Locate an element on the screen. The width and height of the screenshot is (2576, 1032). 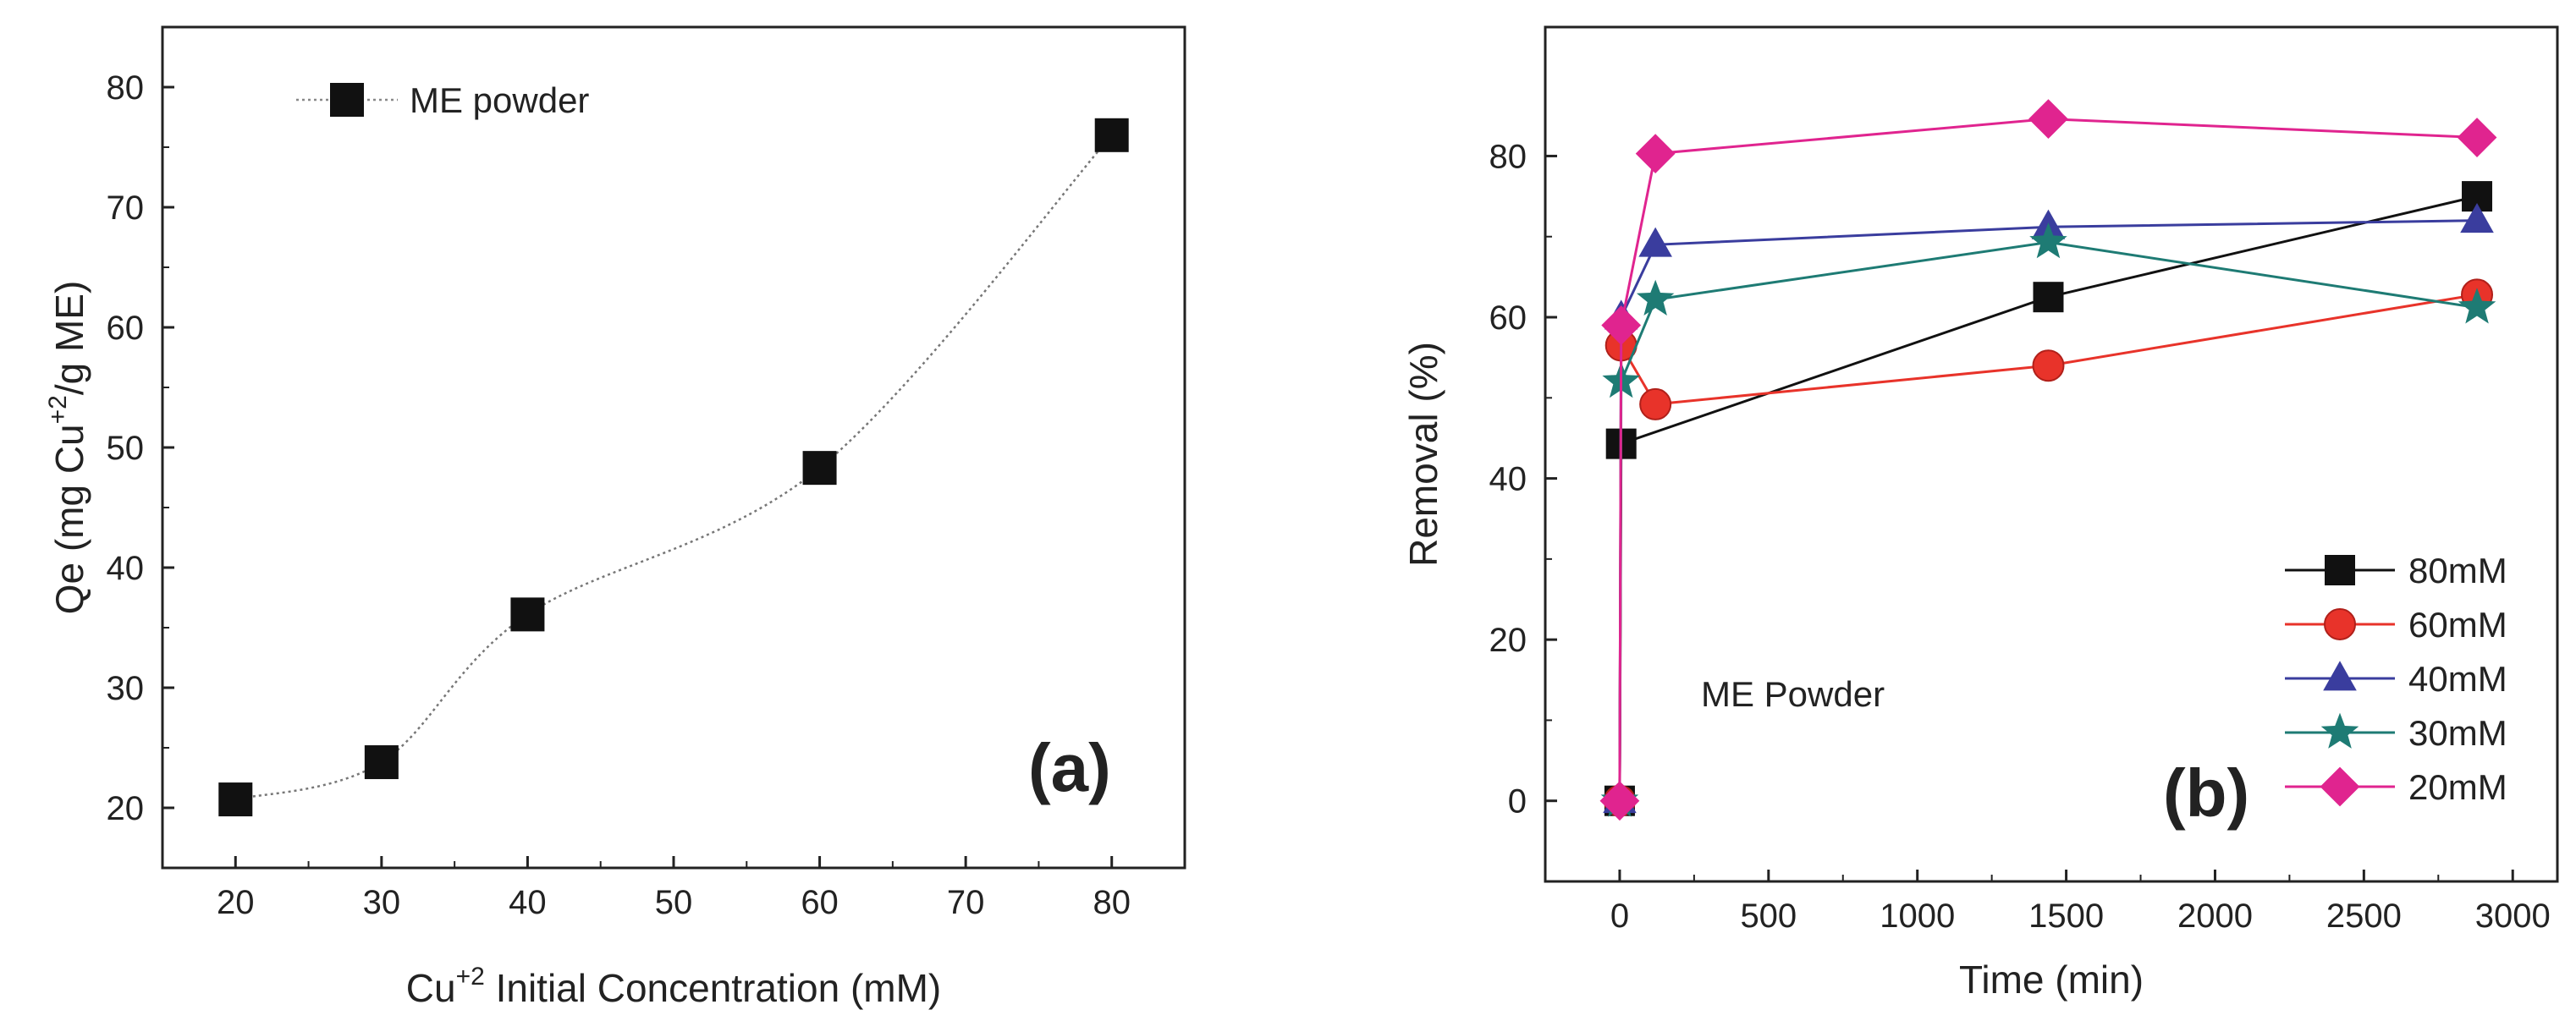
panel-b-x-tick-label-2000: 2000 is located at coordinates (2215, 917).